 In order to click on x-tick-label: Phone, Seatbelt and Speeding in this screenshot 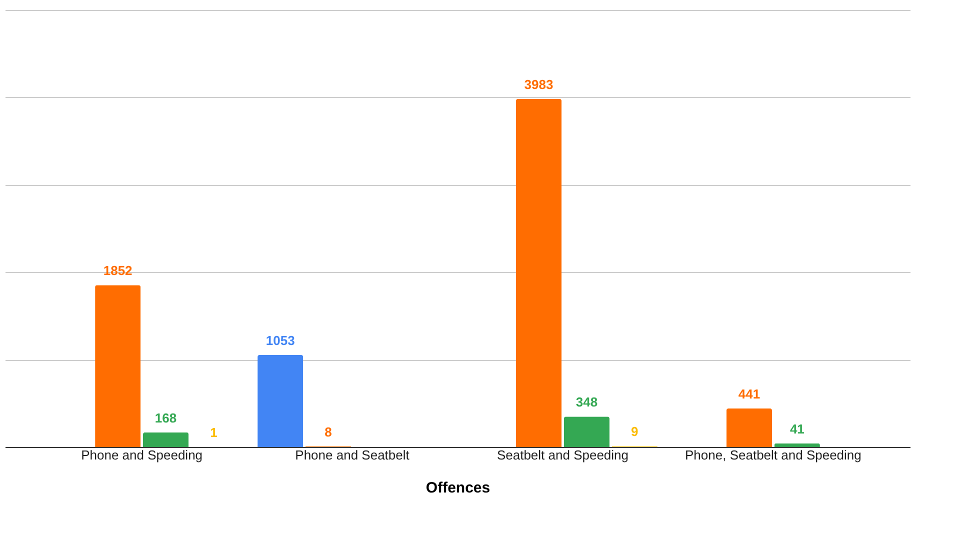, I will do `click(773, 455)`.